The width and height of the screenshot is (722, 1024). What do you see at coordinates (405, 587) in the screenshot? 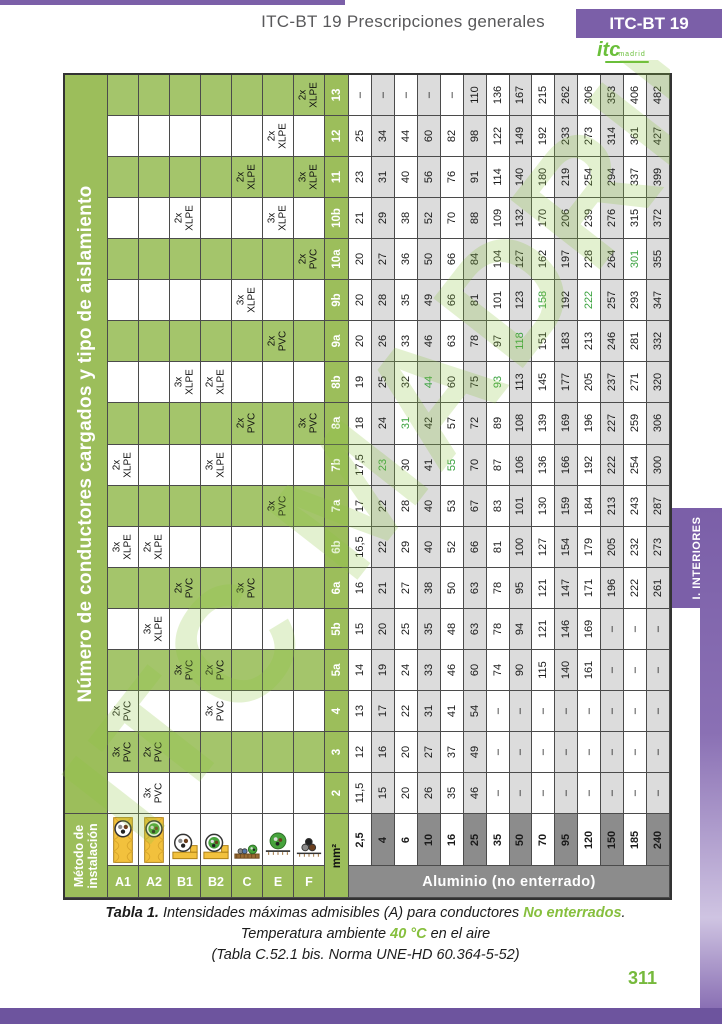
I see `data-value: 27` at bounding box center [405, 587].